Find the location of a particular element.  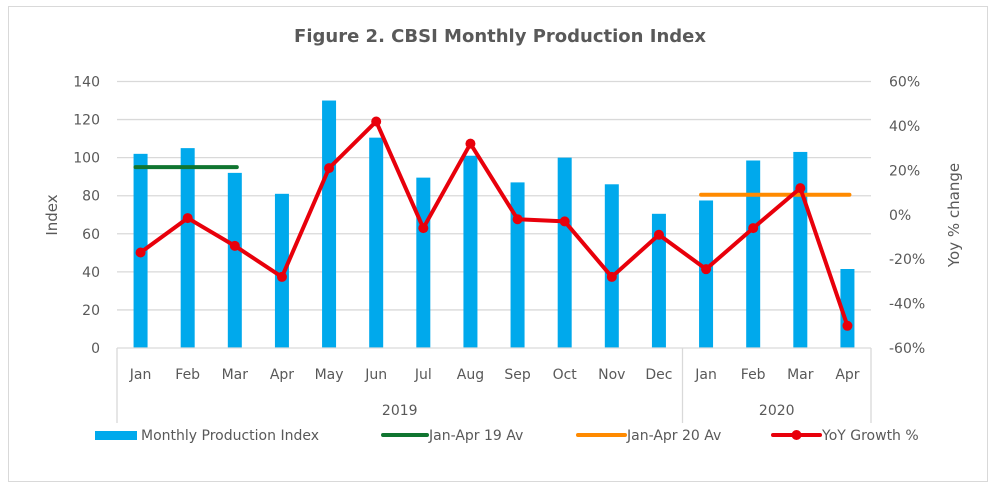

y-tick-label: 0 is located at coordinates (95, 349).